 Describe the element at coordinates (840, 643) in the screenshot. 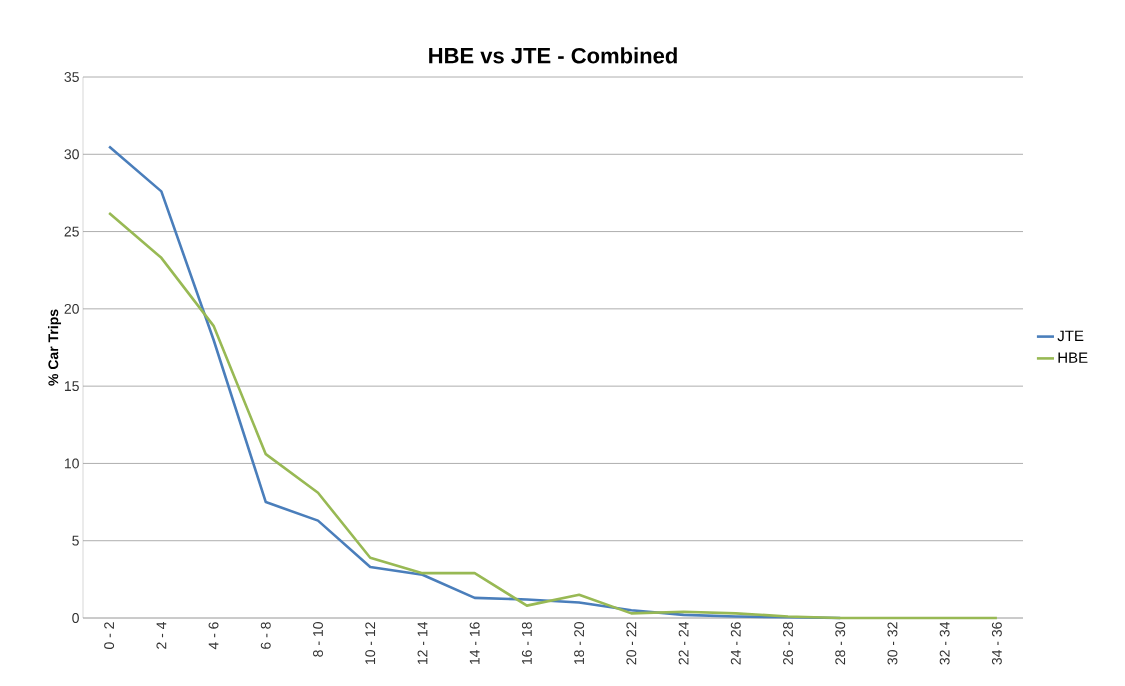

I see `x-tick-label: 28 - 30` at that location.